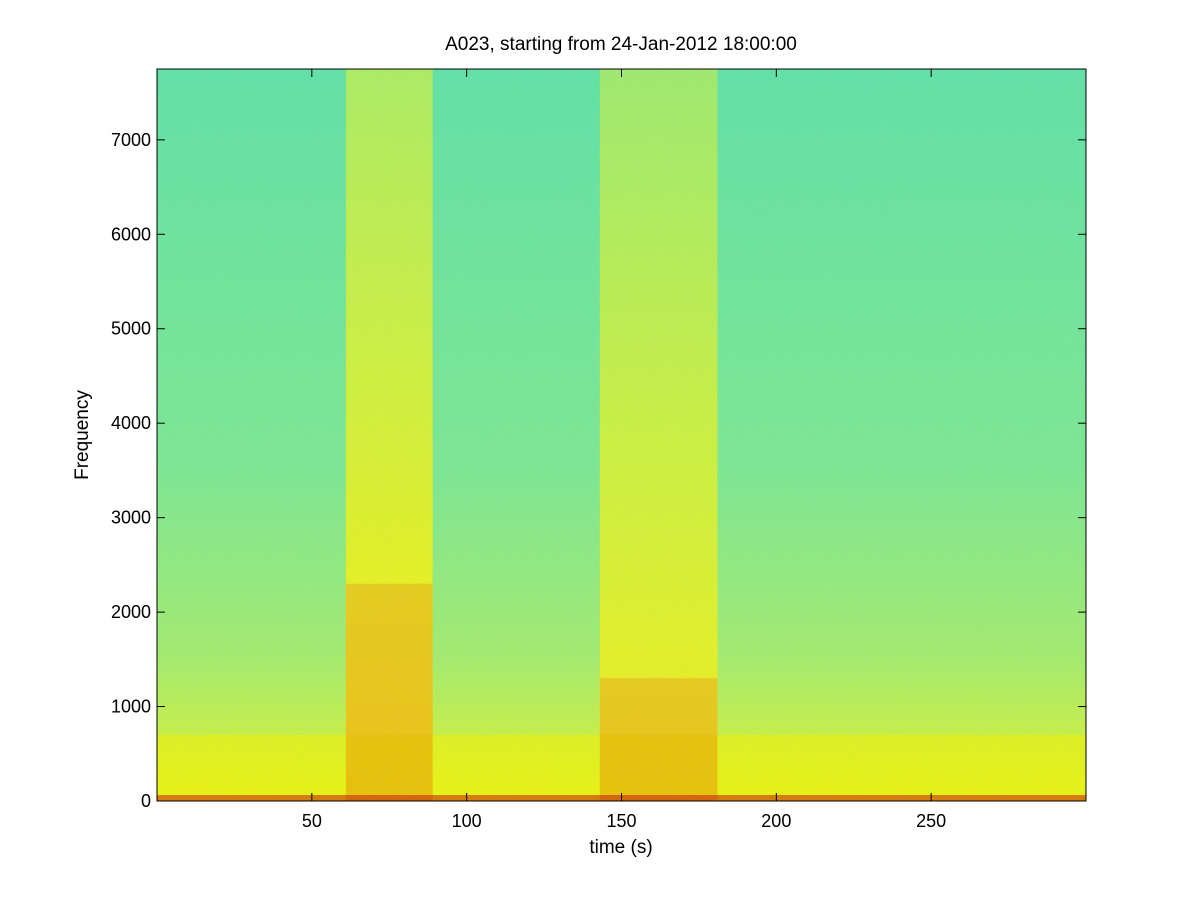  What do you see at coordinates (131, 612) in the screenshot?
I see `y-tick-label: 2000` at bounding box center [131, 612].